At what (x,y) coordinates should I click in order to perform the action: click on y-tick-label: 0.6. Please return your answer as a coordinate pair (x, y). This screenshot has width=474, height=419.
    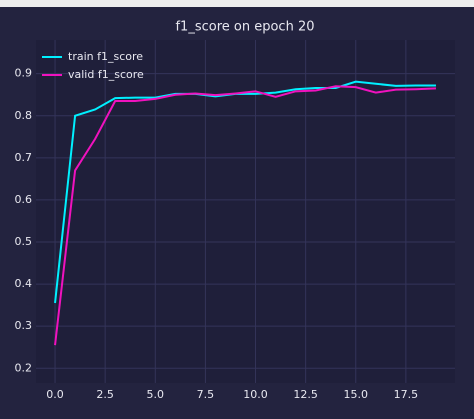
    Looking at the image, I should click on (24, 199).